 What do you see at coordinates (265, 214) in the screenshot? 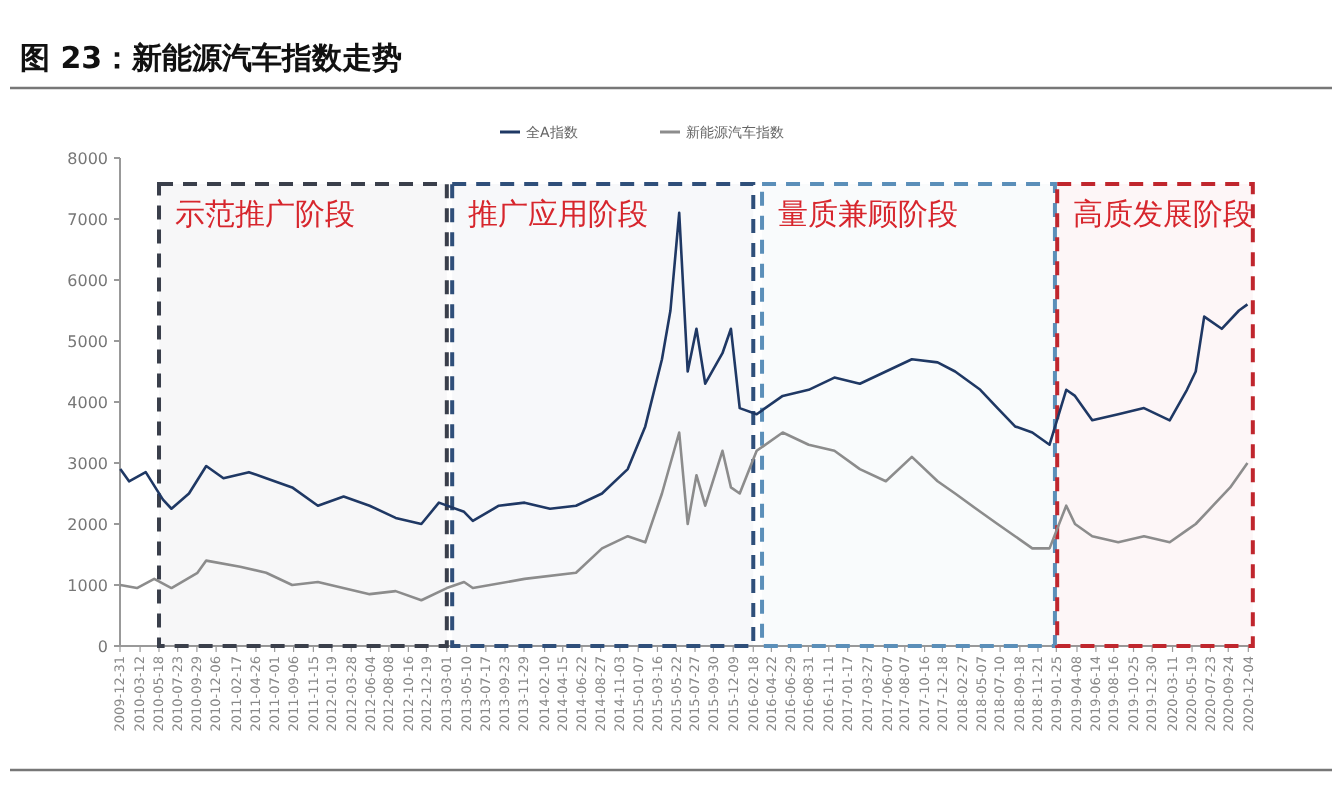
I see `band-label: 示范推广阶段` at bounding box center [265, 214].